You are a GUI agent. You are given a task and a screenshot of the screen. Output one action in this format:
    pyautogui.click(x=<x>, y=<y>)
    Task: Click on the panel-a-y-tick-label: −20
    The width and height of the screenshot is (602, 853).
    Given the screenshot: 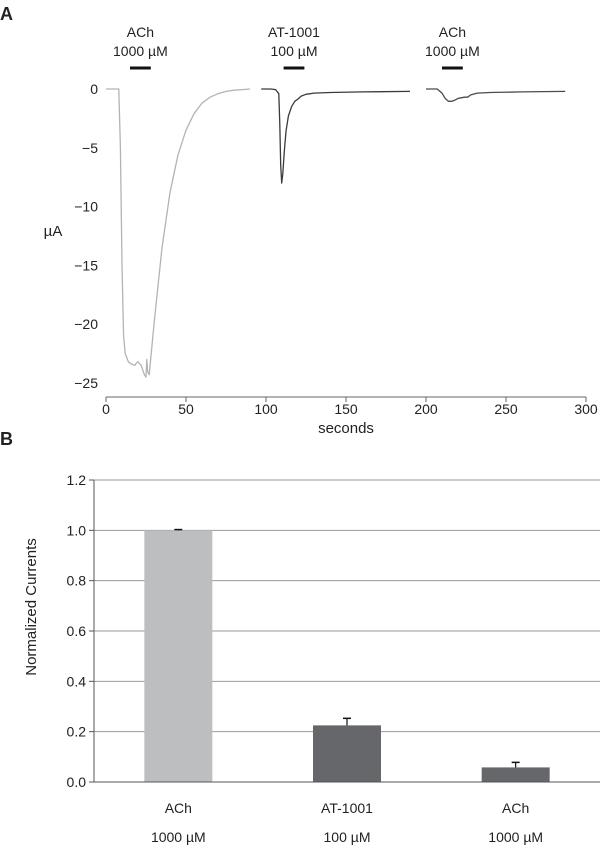 What is the action you would take?
    pyautogui.click(x=86, y=324)
    